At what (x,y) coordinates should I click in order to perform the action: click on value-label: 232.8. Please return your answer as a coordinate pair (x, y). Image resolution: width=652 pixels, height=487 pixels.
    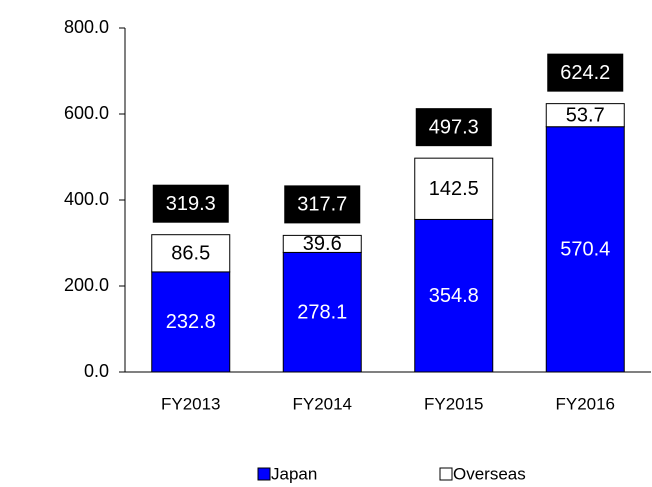
    Looking at the image, I should click on (191, 322).